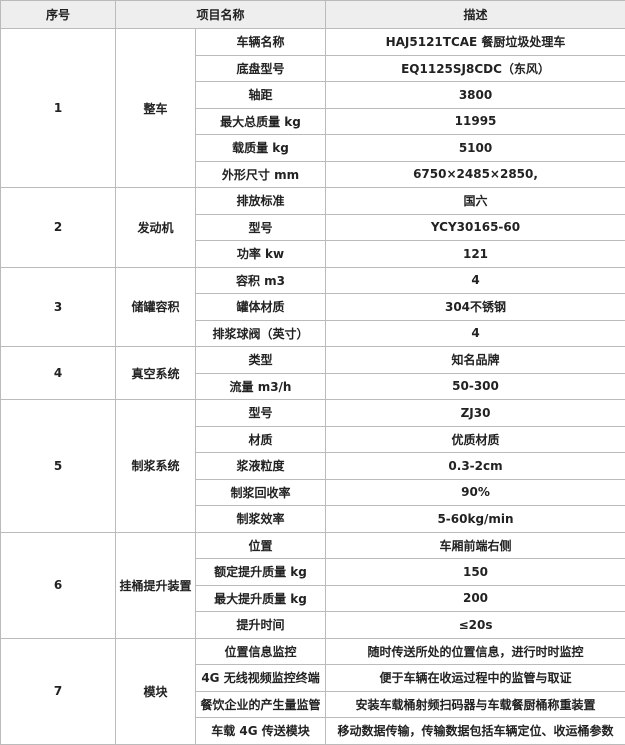 The image size is (625, 745). I want to click on item-value: ZJ30, so click(475, 413).